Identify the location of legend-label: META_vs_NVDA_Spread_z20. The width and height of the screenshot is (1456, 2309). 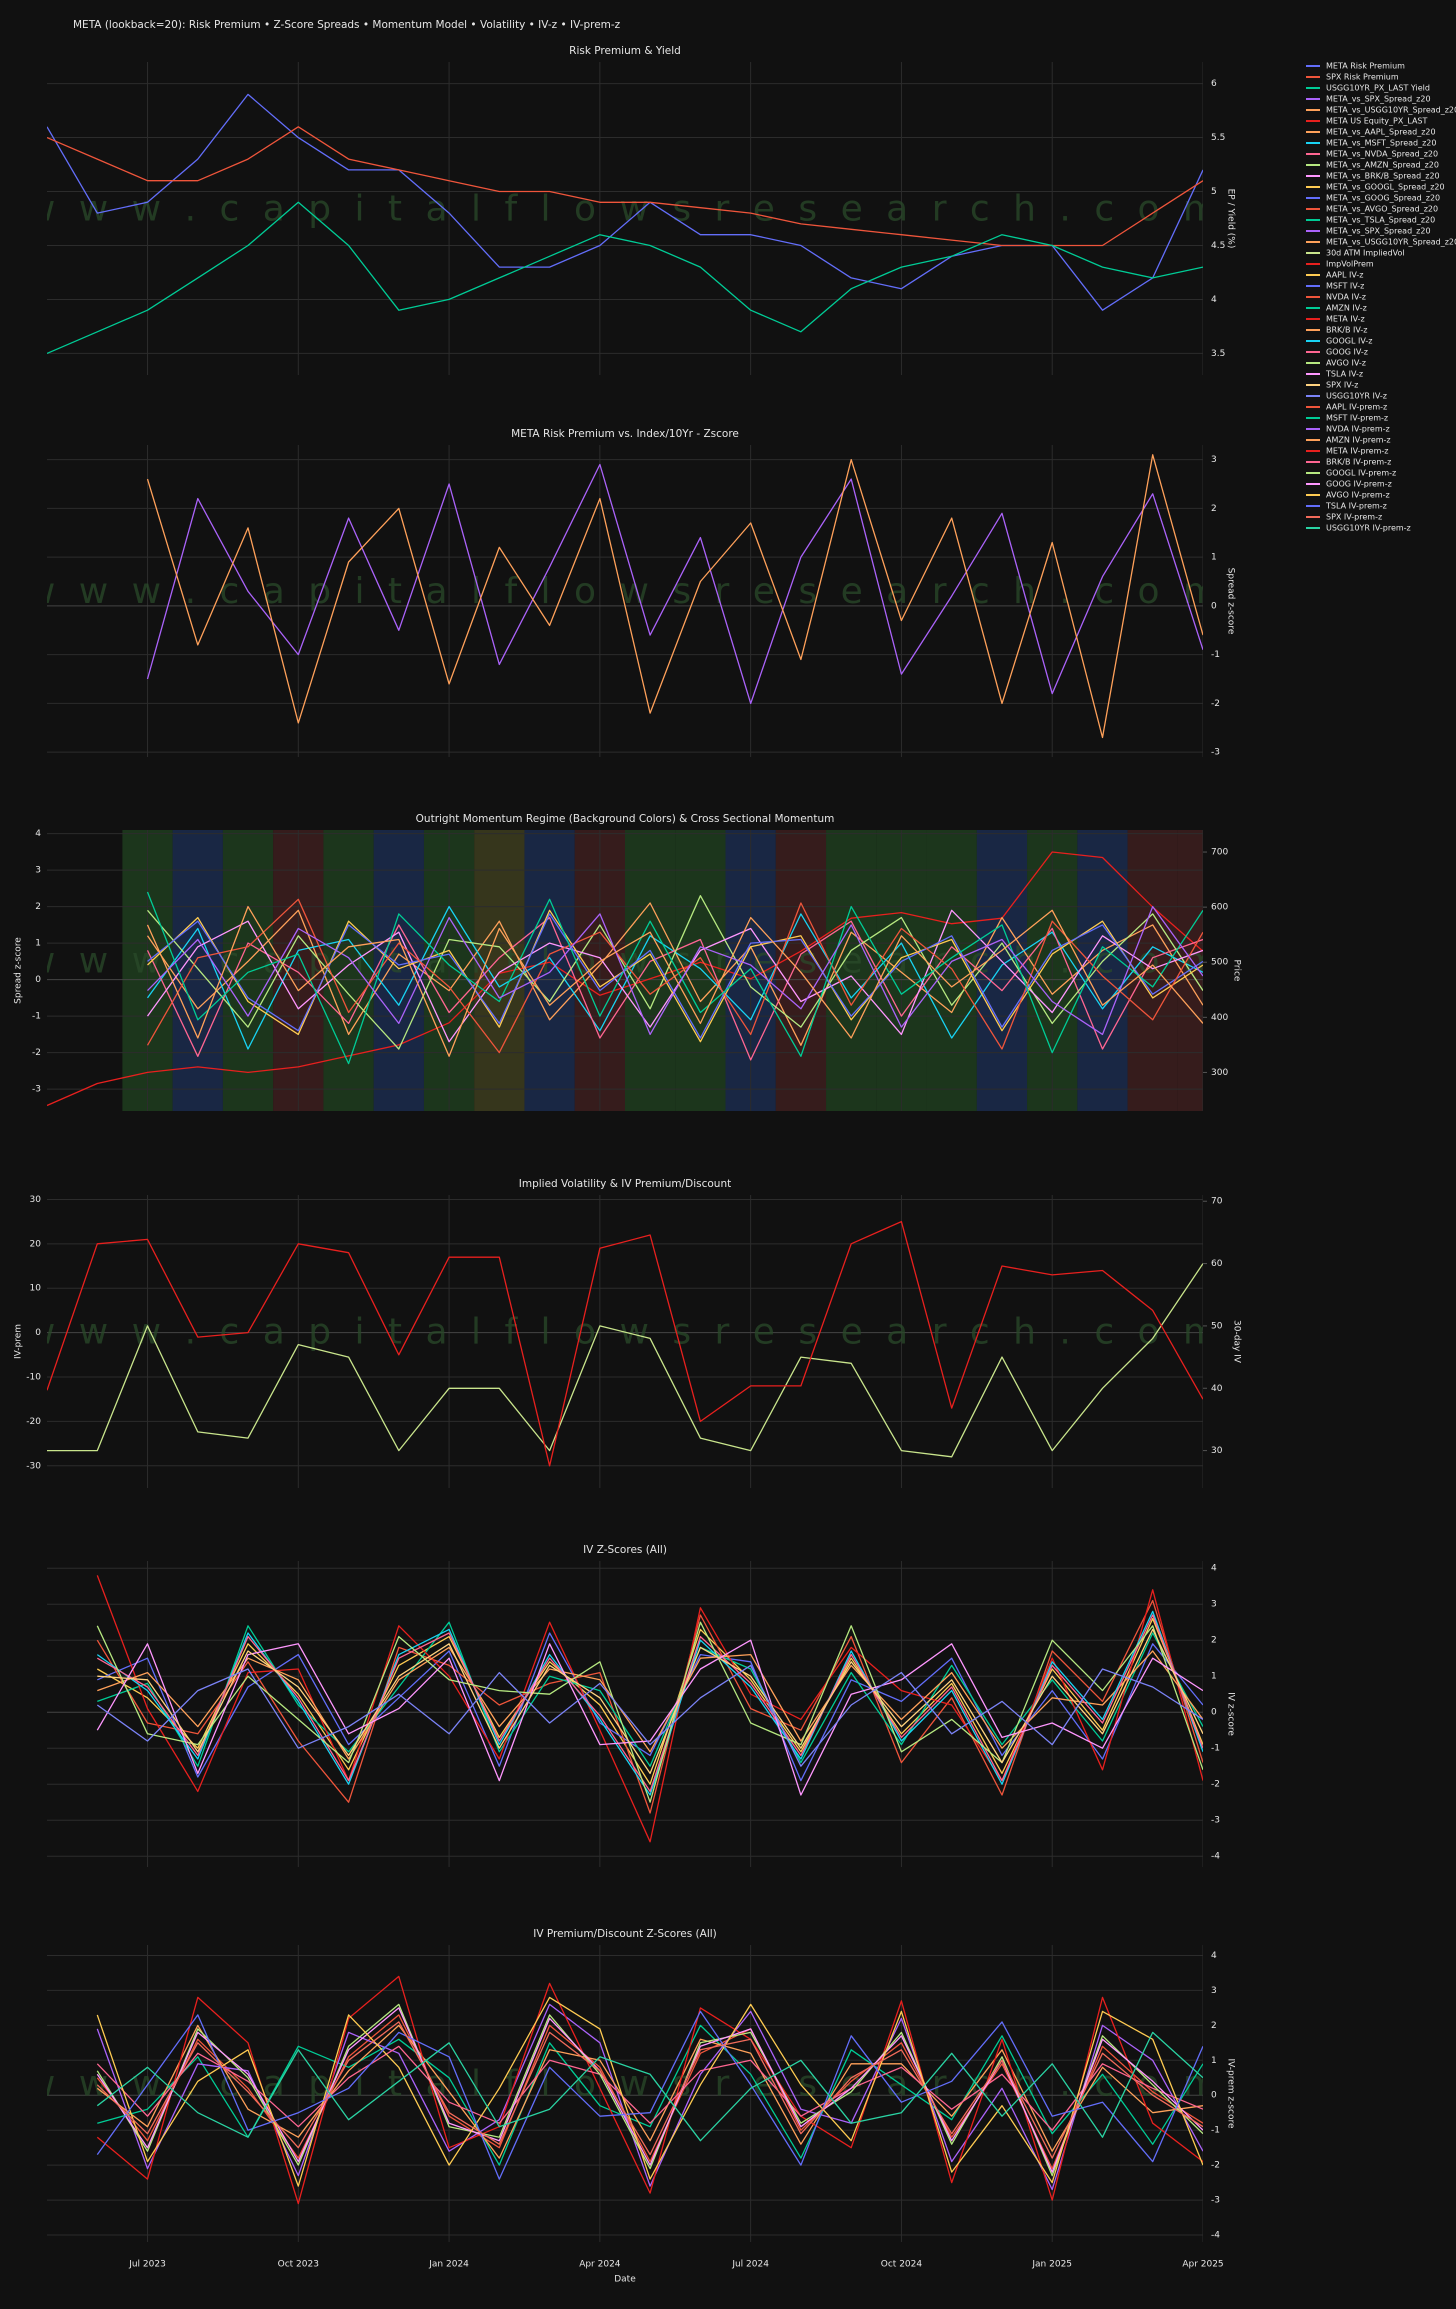
(1382, 154).